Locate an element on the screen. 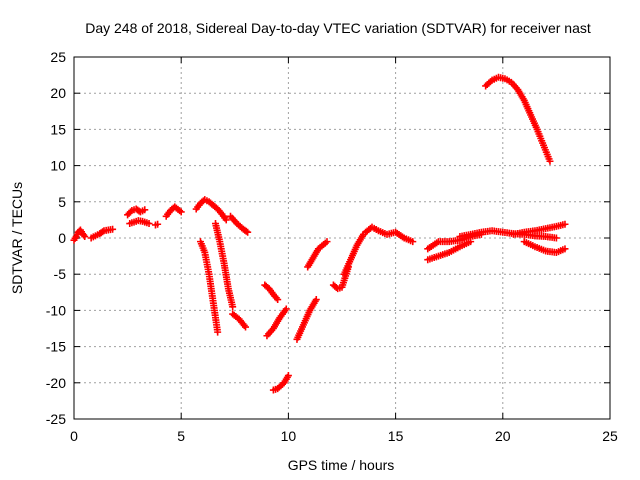 Image resolution: width=640 pixels, height=480 pixels. x-tick-label: 0 is located at coordinates (74, 436).